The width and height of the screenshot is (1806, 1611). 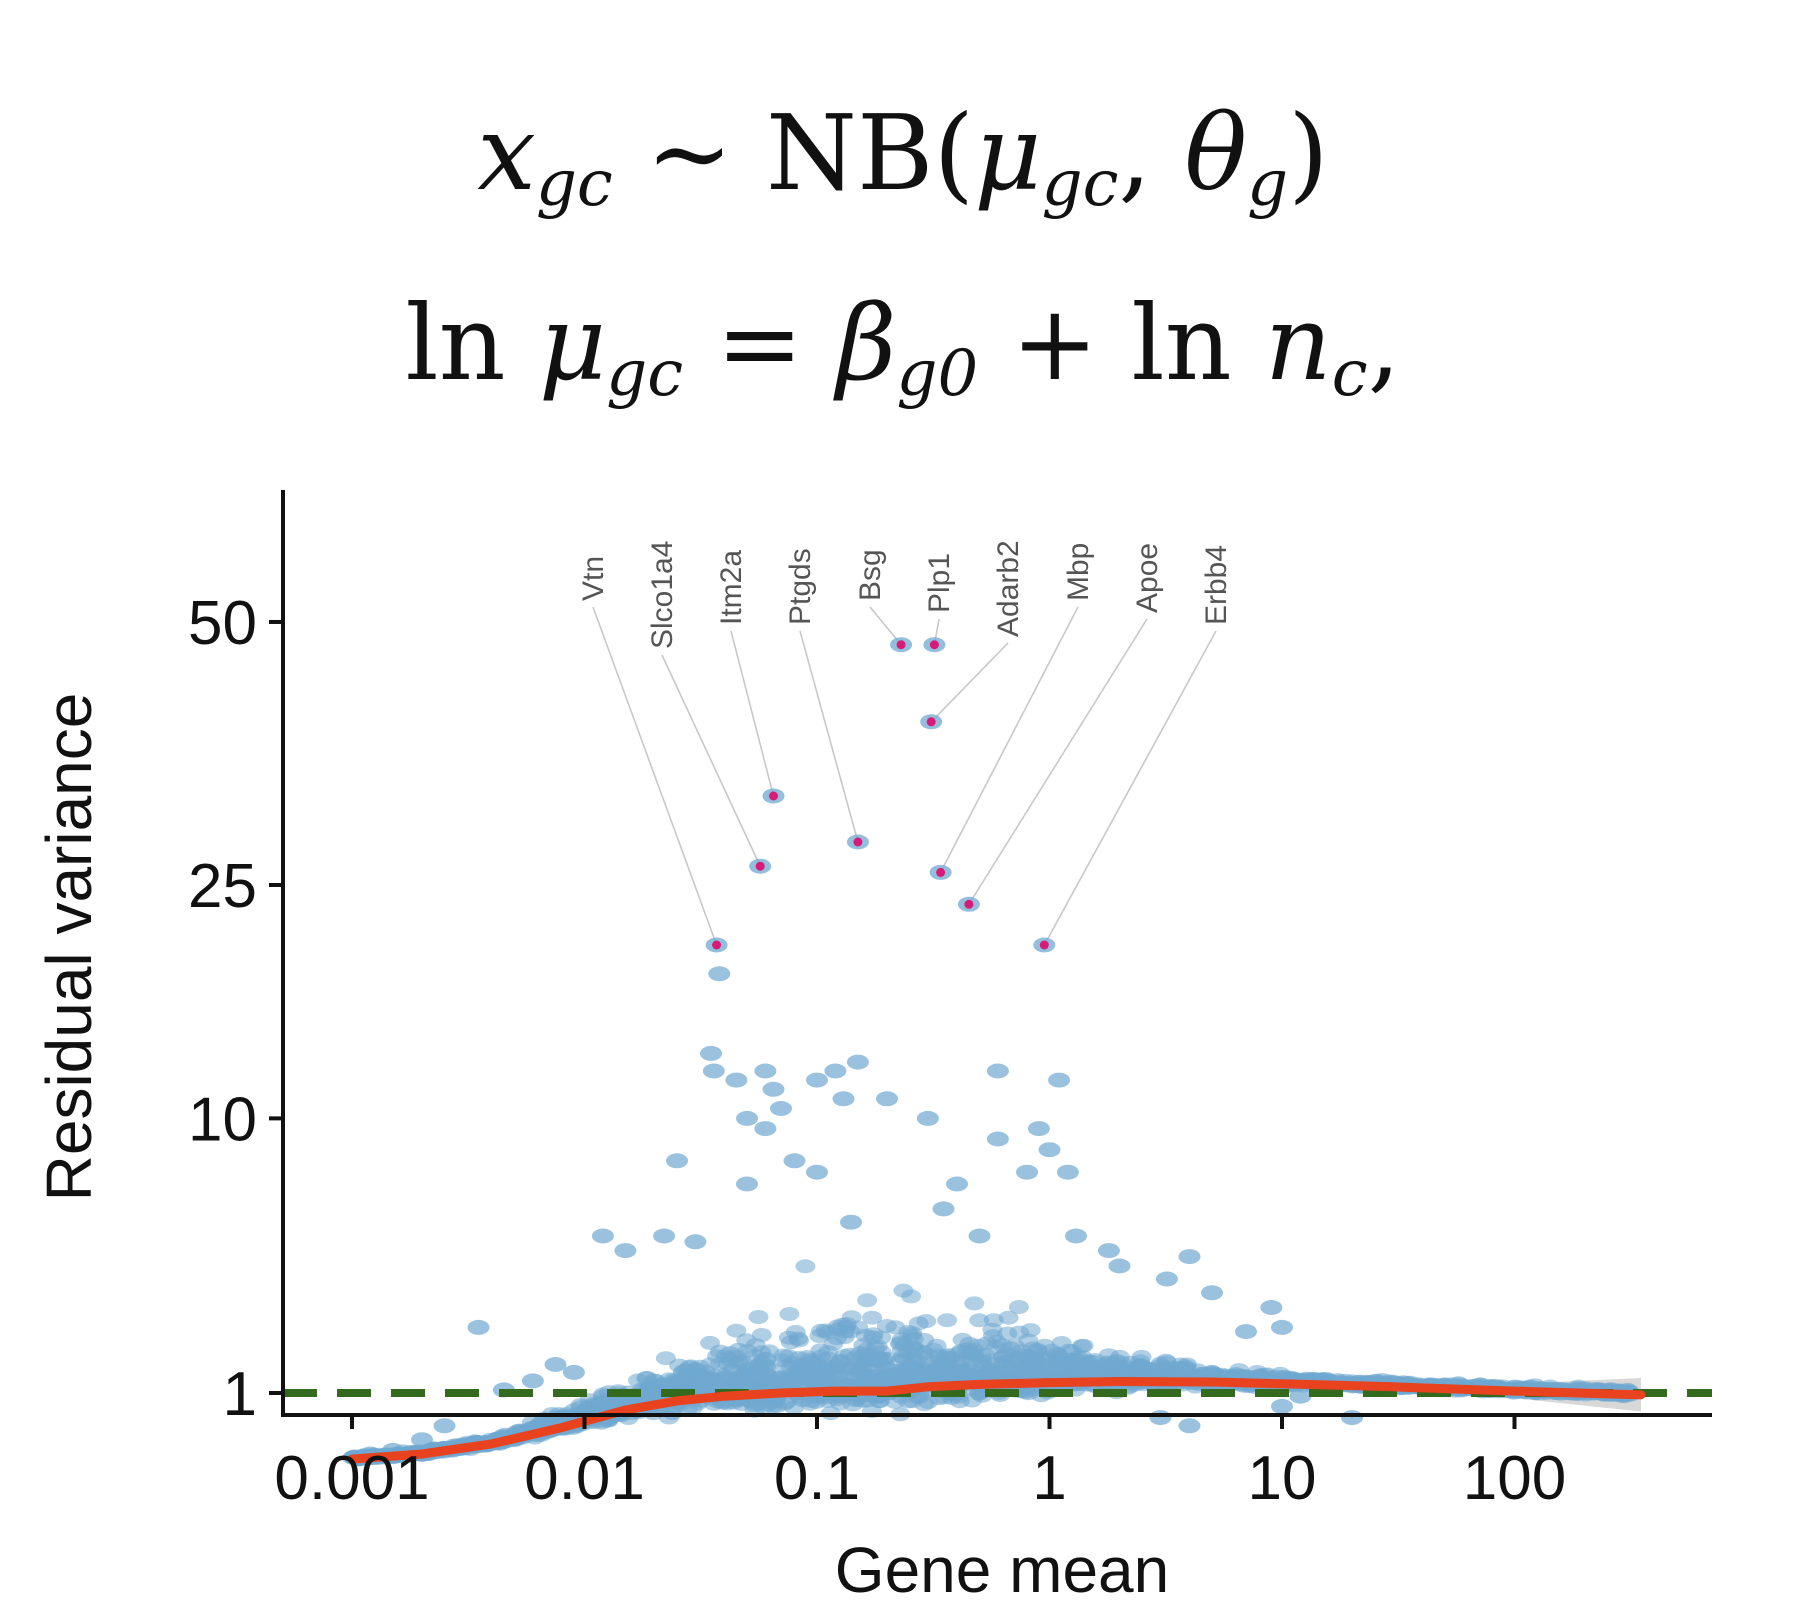 What do you see at coordinates (689, 153) in the screenshot?
I see `equation-operator: ∼` at bounding box center [689, 153].